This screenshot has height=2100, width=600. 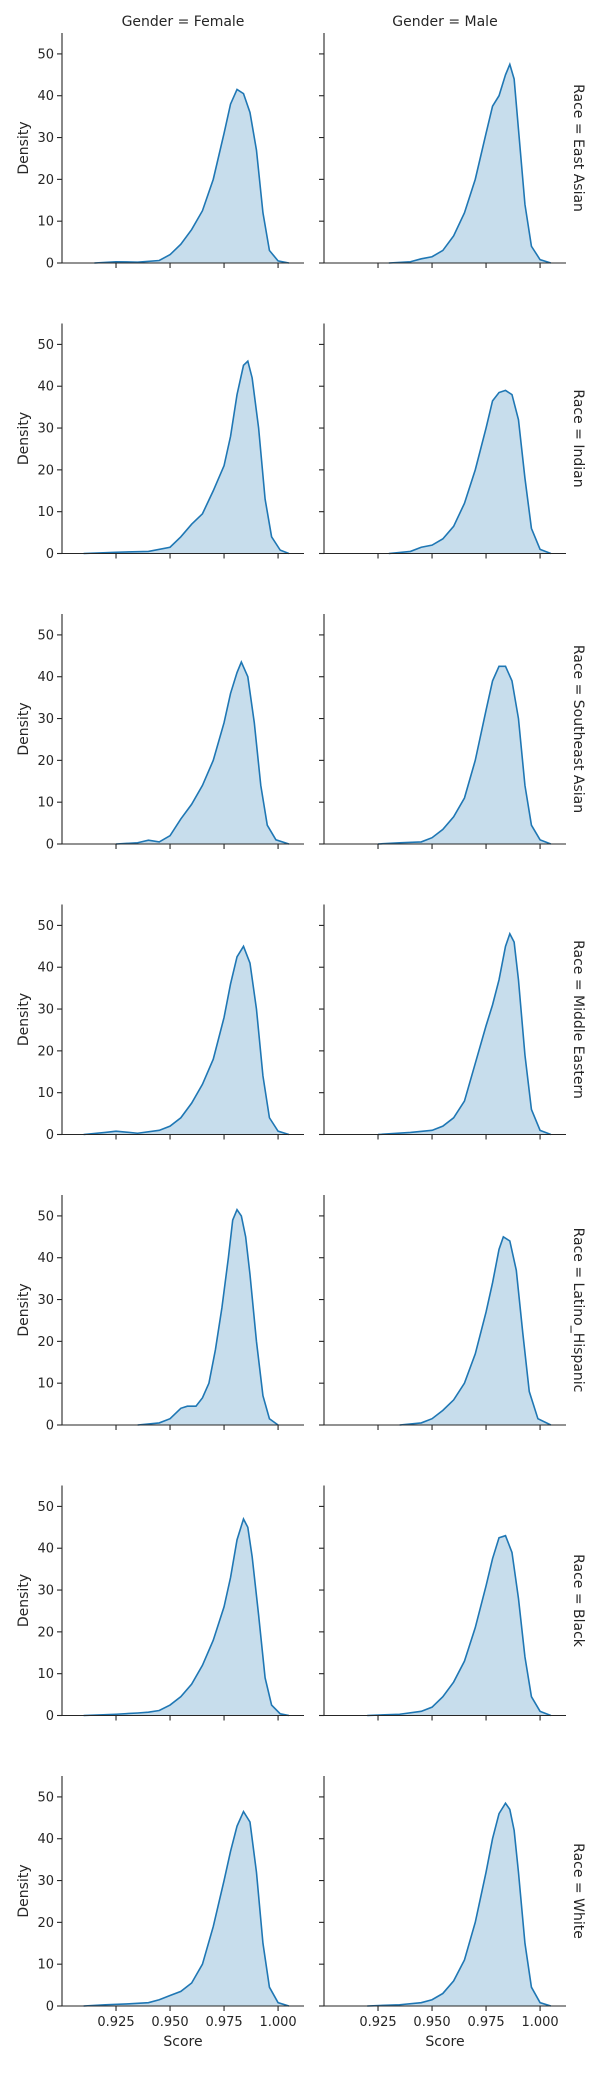 What do you see at coordinates (115, 2022) in the screenshot?
I see `x-tick-label: 0.925` at bounding box center [115, 2022].